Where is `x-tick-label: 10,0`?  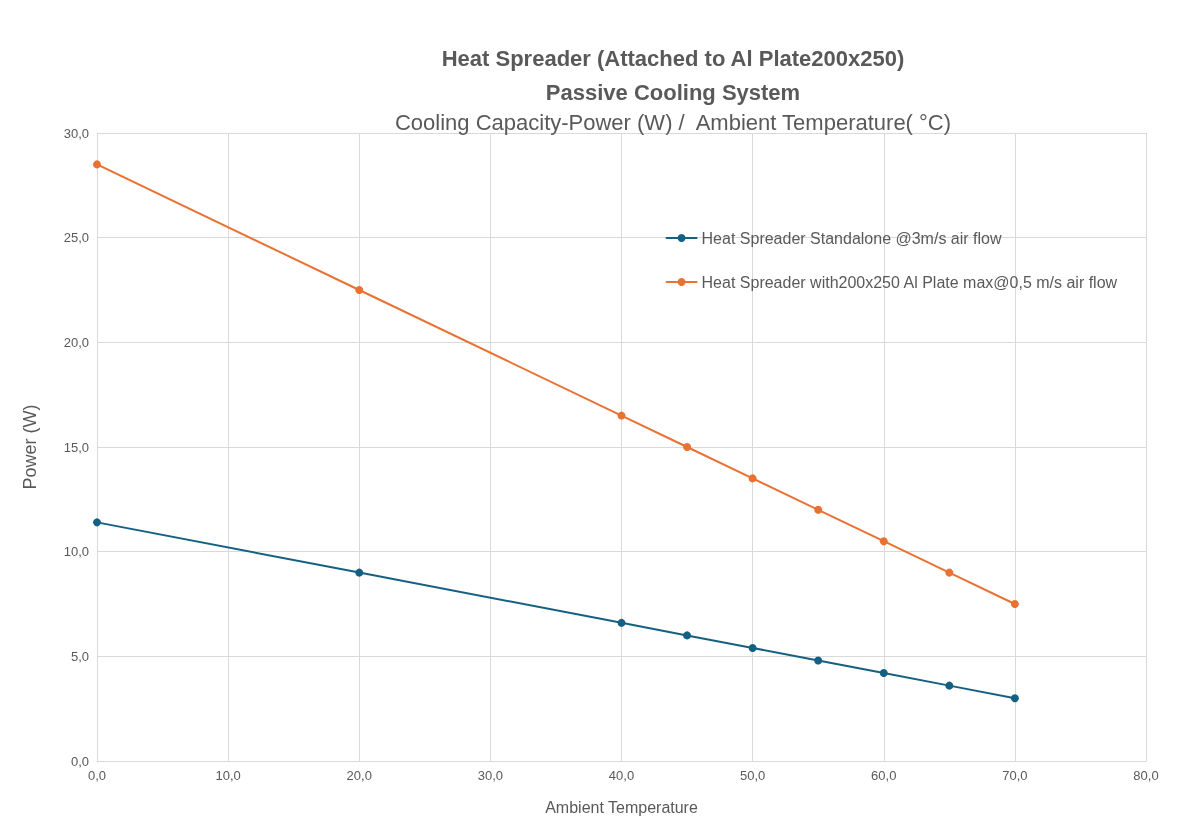
x-tick-label: 10,0 is located at coordinates (228, 775).